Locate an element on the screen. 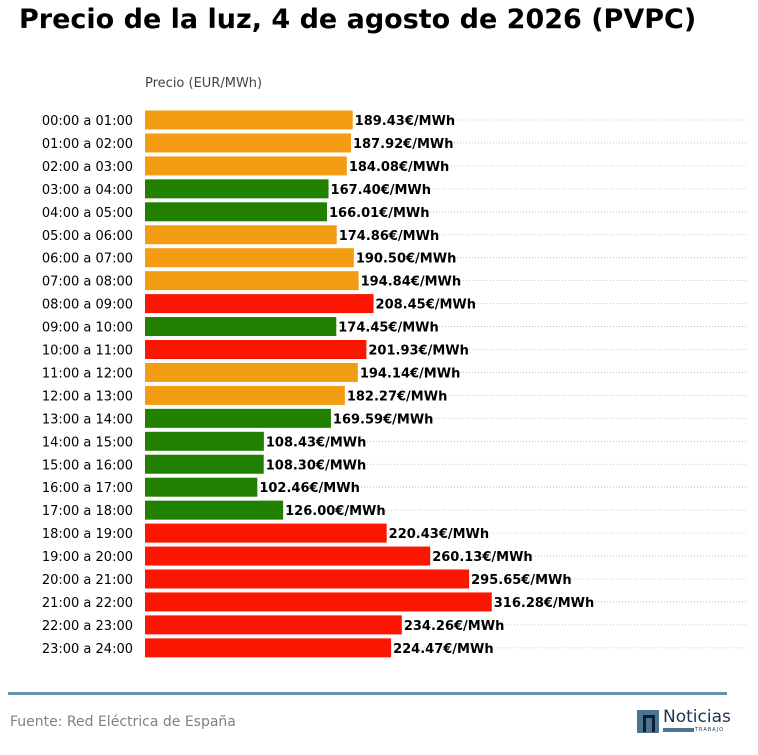 This screenshot has height=755, width=758. bar-value-label: 182.27€/MWh is located at coordinates (397, 396).